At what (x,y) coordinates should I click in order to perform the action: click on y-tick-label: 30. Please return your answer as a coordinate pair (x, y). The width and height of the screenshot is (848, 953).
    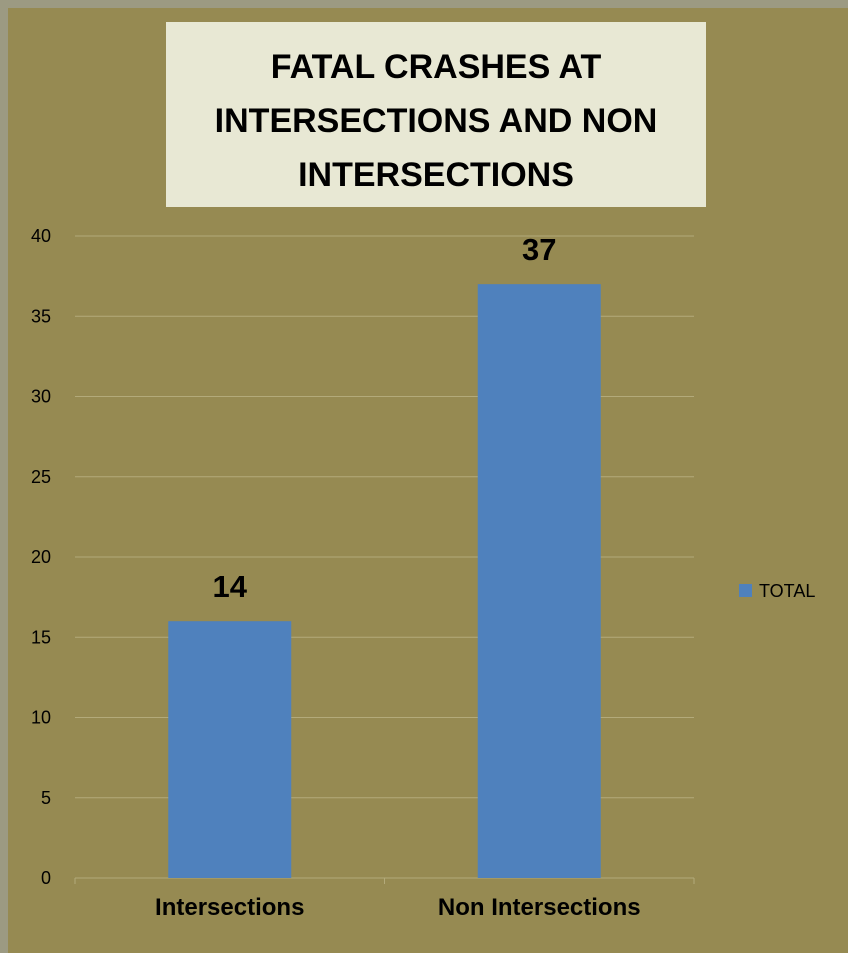
    Looking at the image, I should click on (41, 397).